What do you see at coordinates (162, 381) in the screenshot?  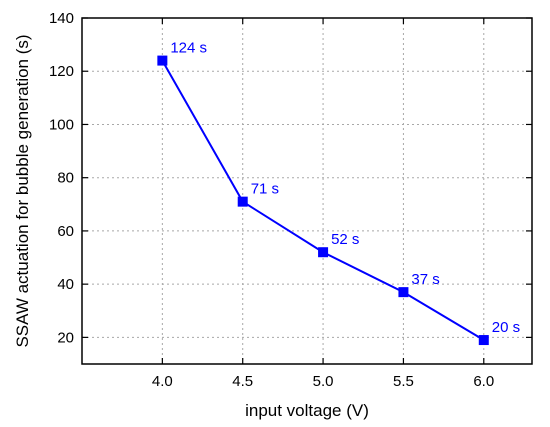 I see `x-tick-label: 4.0` at bounding box center [162, 381].